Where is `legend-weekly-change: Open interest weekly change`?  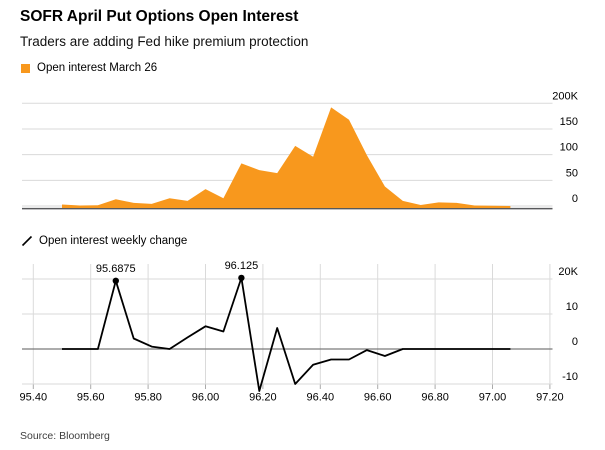
legend-weekly-change: Open interest weekly change is located at coordinates (104, 241).